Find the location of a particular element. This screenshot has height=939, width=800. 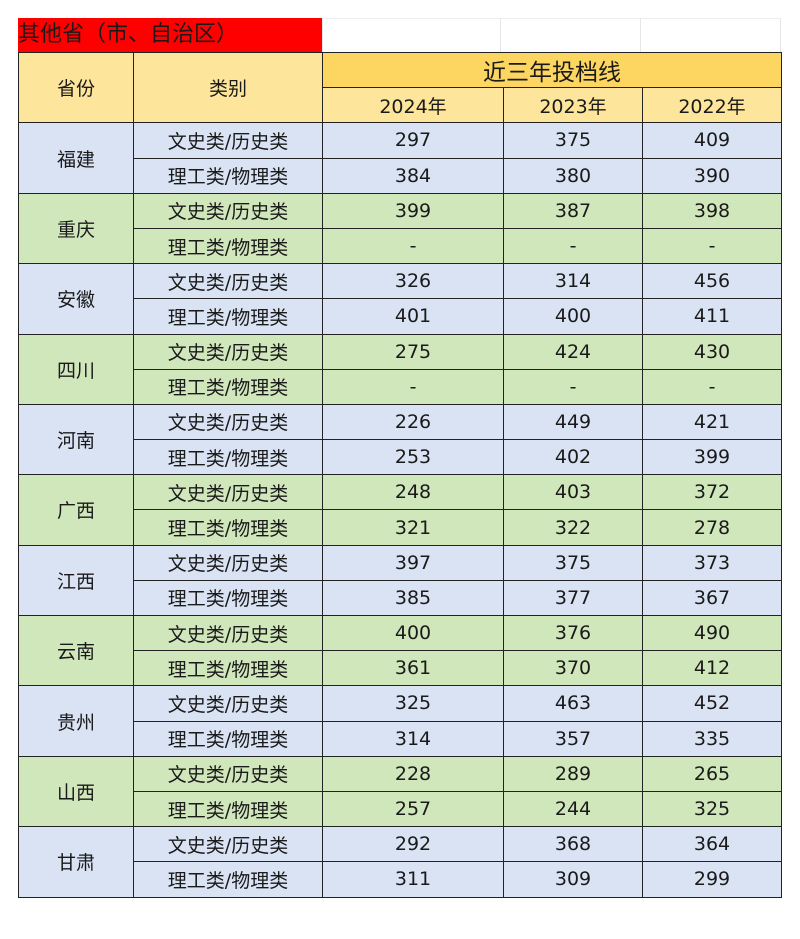

header-year: 2023年 is located at coordinates (573, 105).